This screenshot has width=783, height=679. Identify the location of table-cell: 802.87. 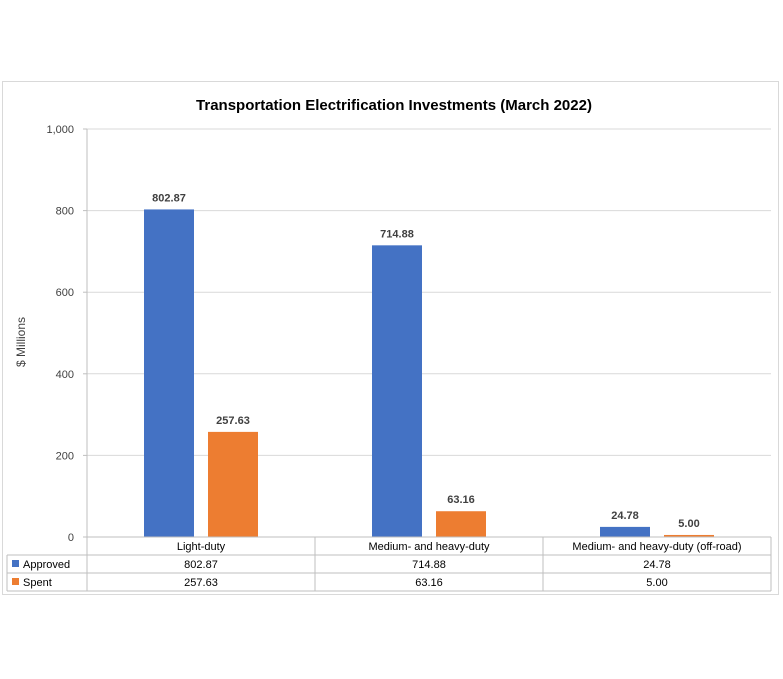
(201, 565).